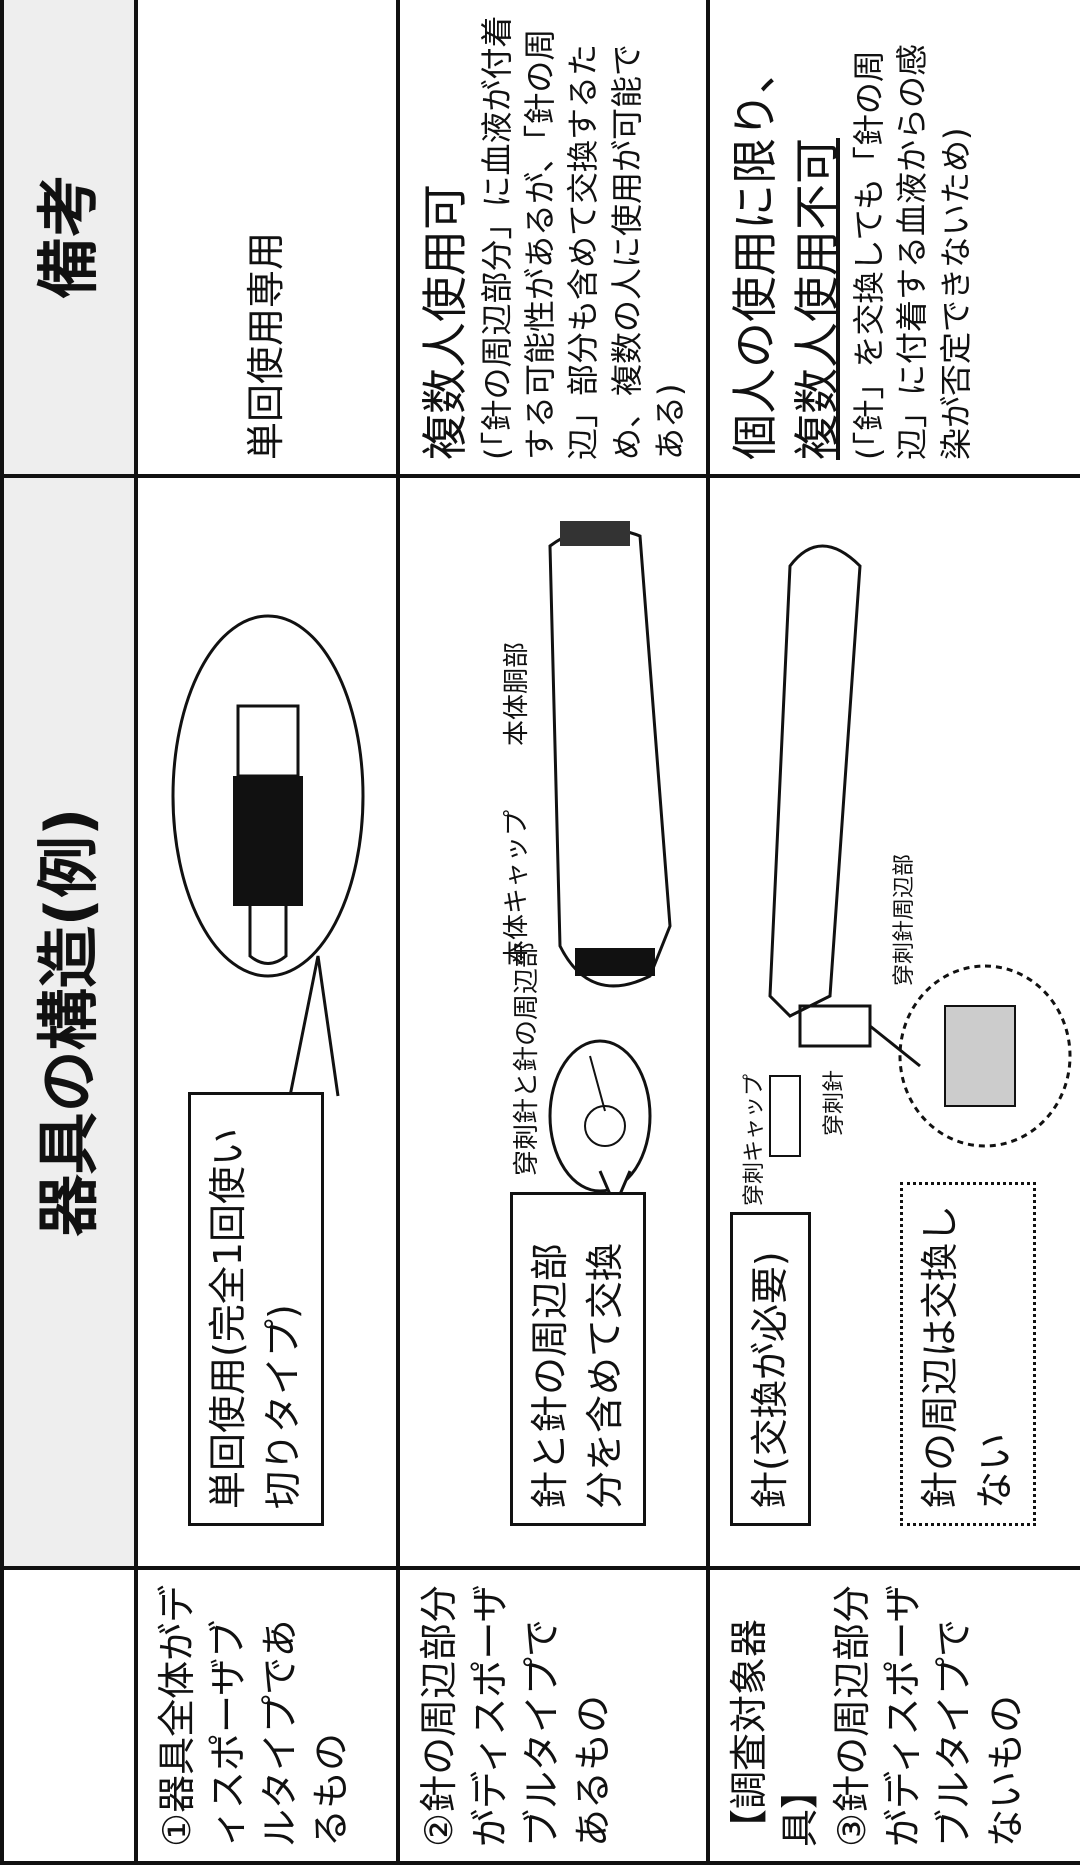 This screenshot has width=1080, height=1865. I want to click on part-label: 本体胴部, so click(517, 693).